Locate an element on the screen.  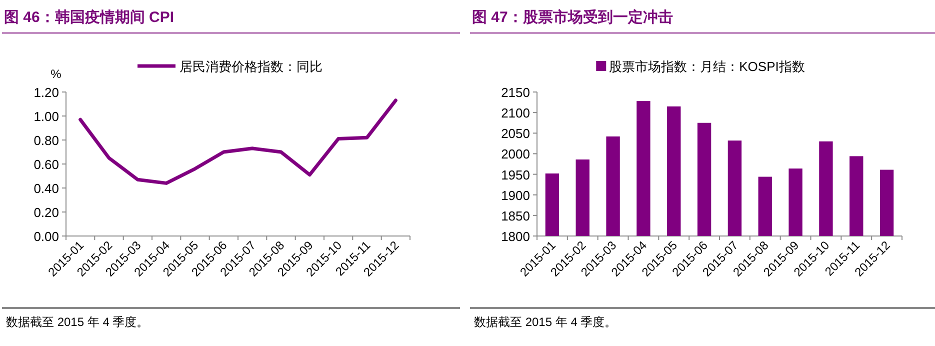
y-tick-label: 0.40 is located at coordinates (46, 188).